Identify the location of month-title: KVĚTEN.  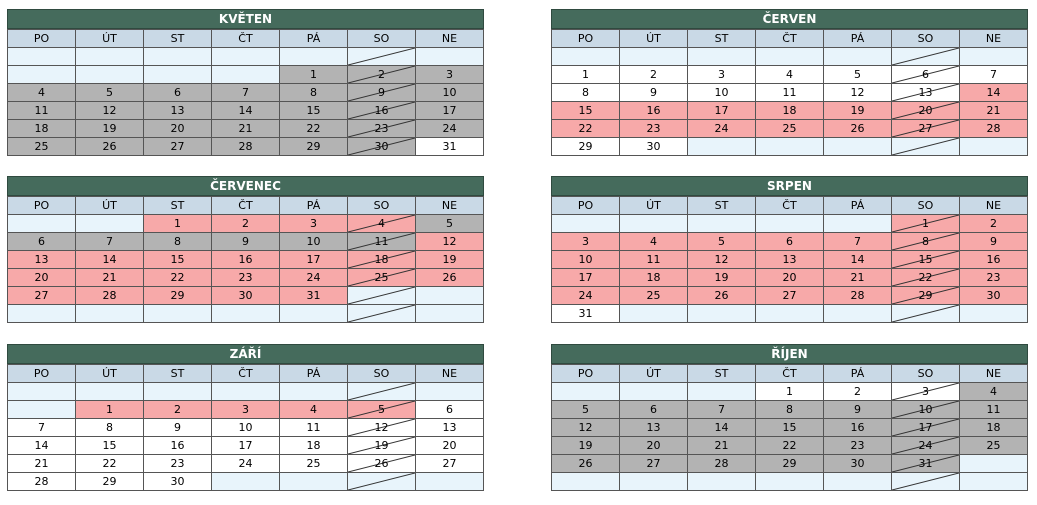
(245, 19).